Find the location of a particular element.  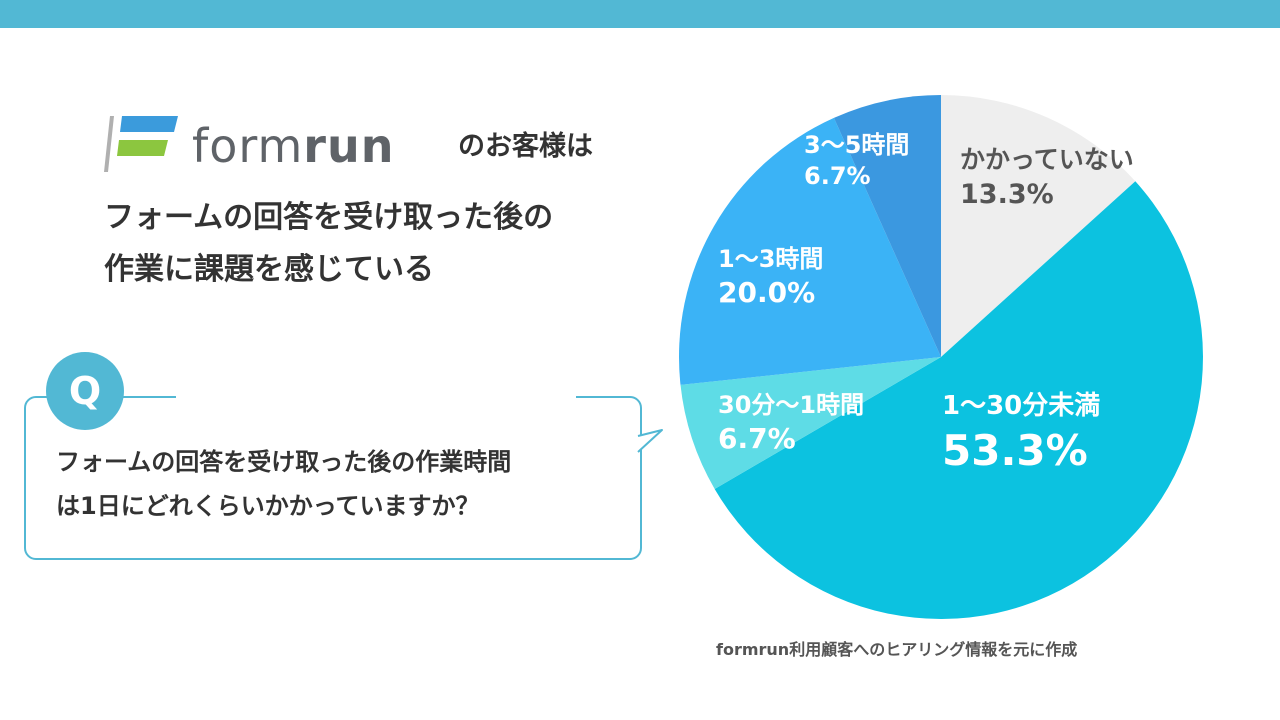

question-text: フォームの回答を受け取った後の作業時間 は1日にどれくらいかかっていますか？ is located at coordinates (346, 484).